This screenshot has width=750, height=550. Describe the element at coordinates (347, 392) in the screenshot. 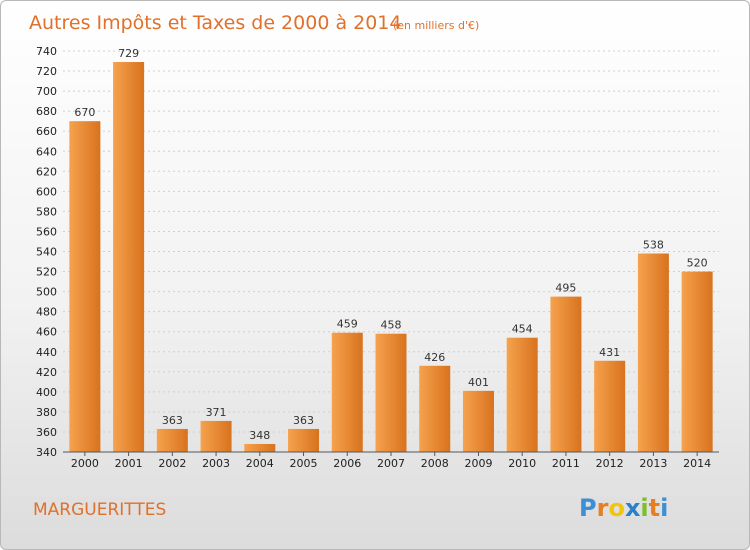

I see `bar-2006` at that location.